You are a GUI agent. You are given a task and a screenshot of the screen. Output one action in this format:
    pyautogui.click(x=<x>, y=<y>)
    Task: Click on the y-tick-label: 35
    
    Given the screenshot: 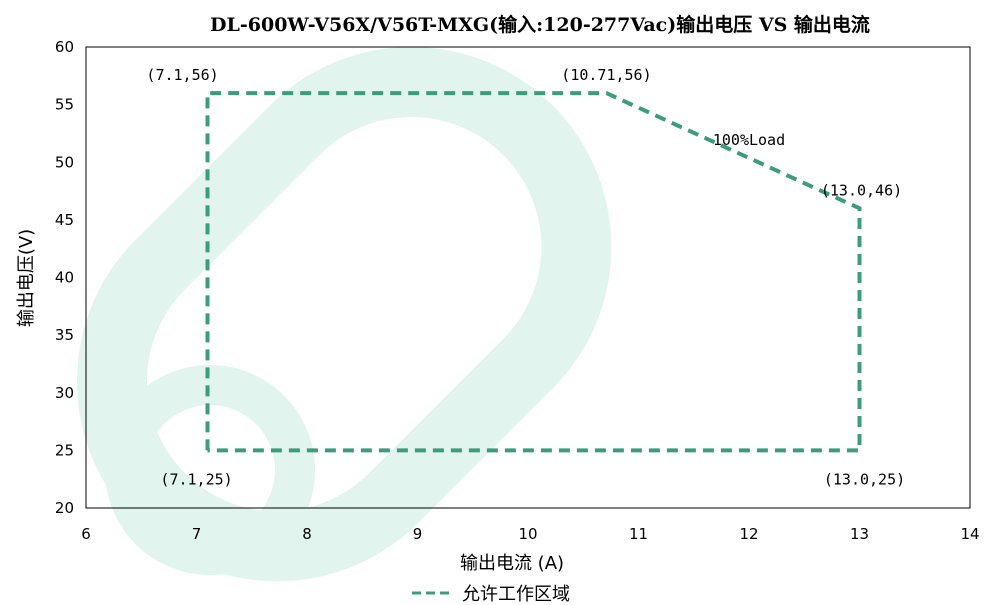 What is the action you would take?
    pyautogui.click(x=64, y=335)
    